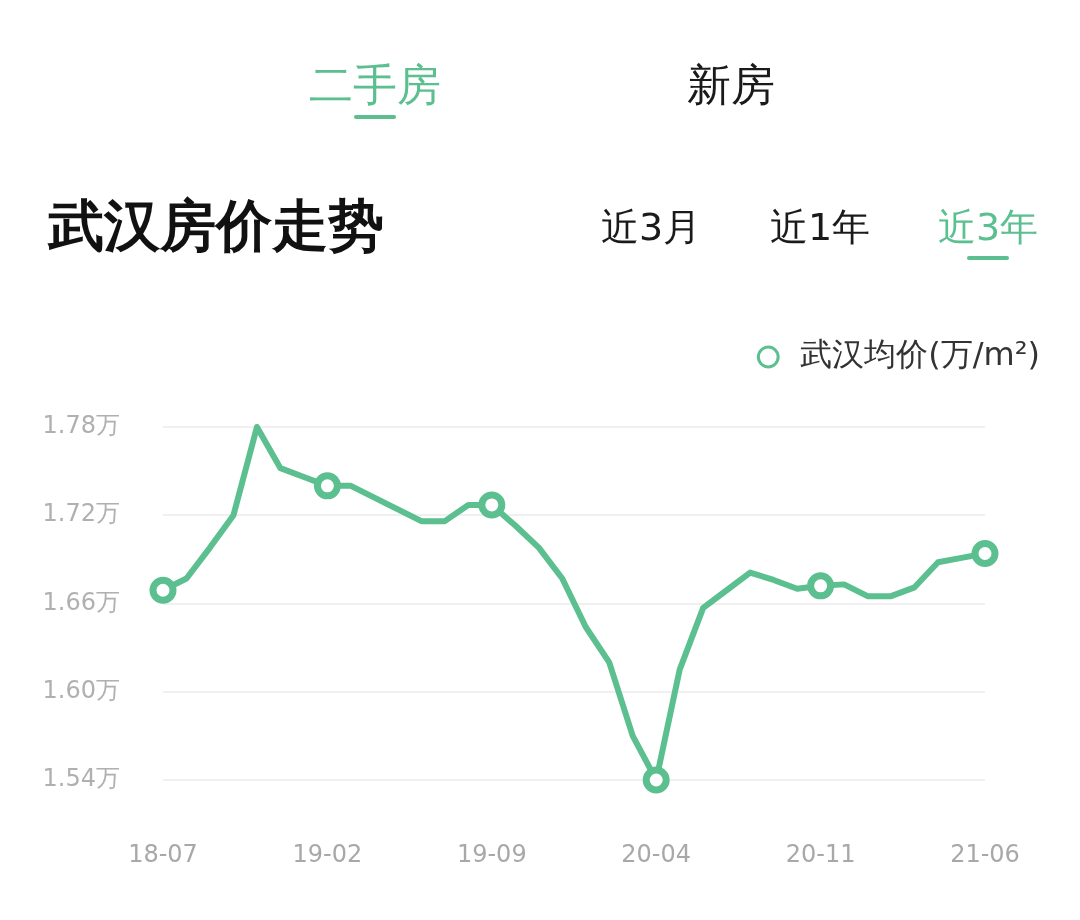 The image size is (1080, 920). What do you see at coordinates (656, 853) in the screenshot?
I see `x-tick-label: 20-04` at bounding box center [656, 853].